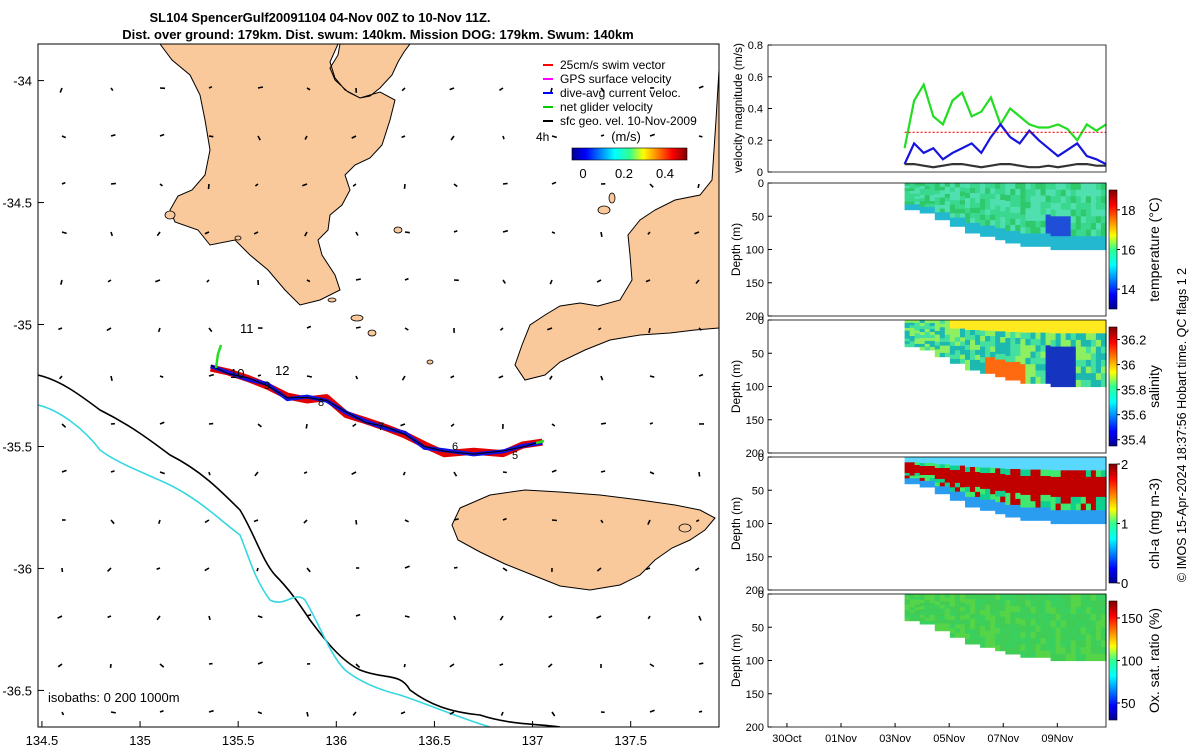 This screenshot has height=750, width=1200. I want to click on map-x-axis: 134.5 135 135.5 136 136.5 137 137.5, so click(336, 734).